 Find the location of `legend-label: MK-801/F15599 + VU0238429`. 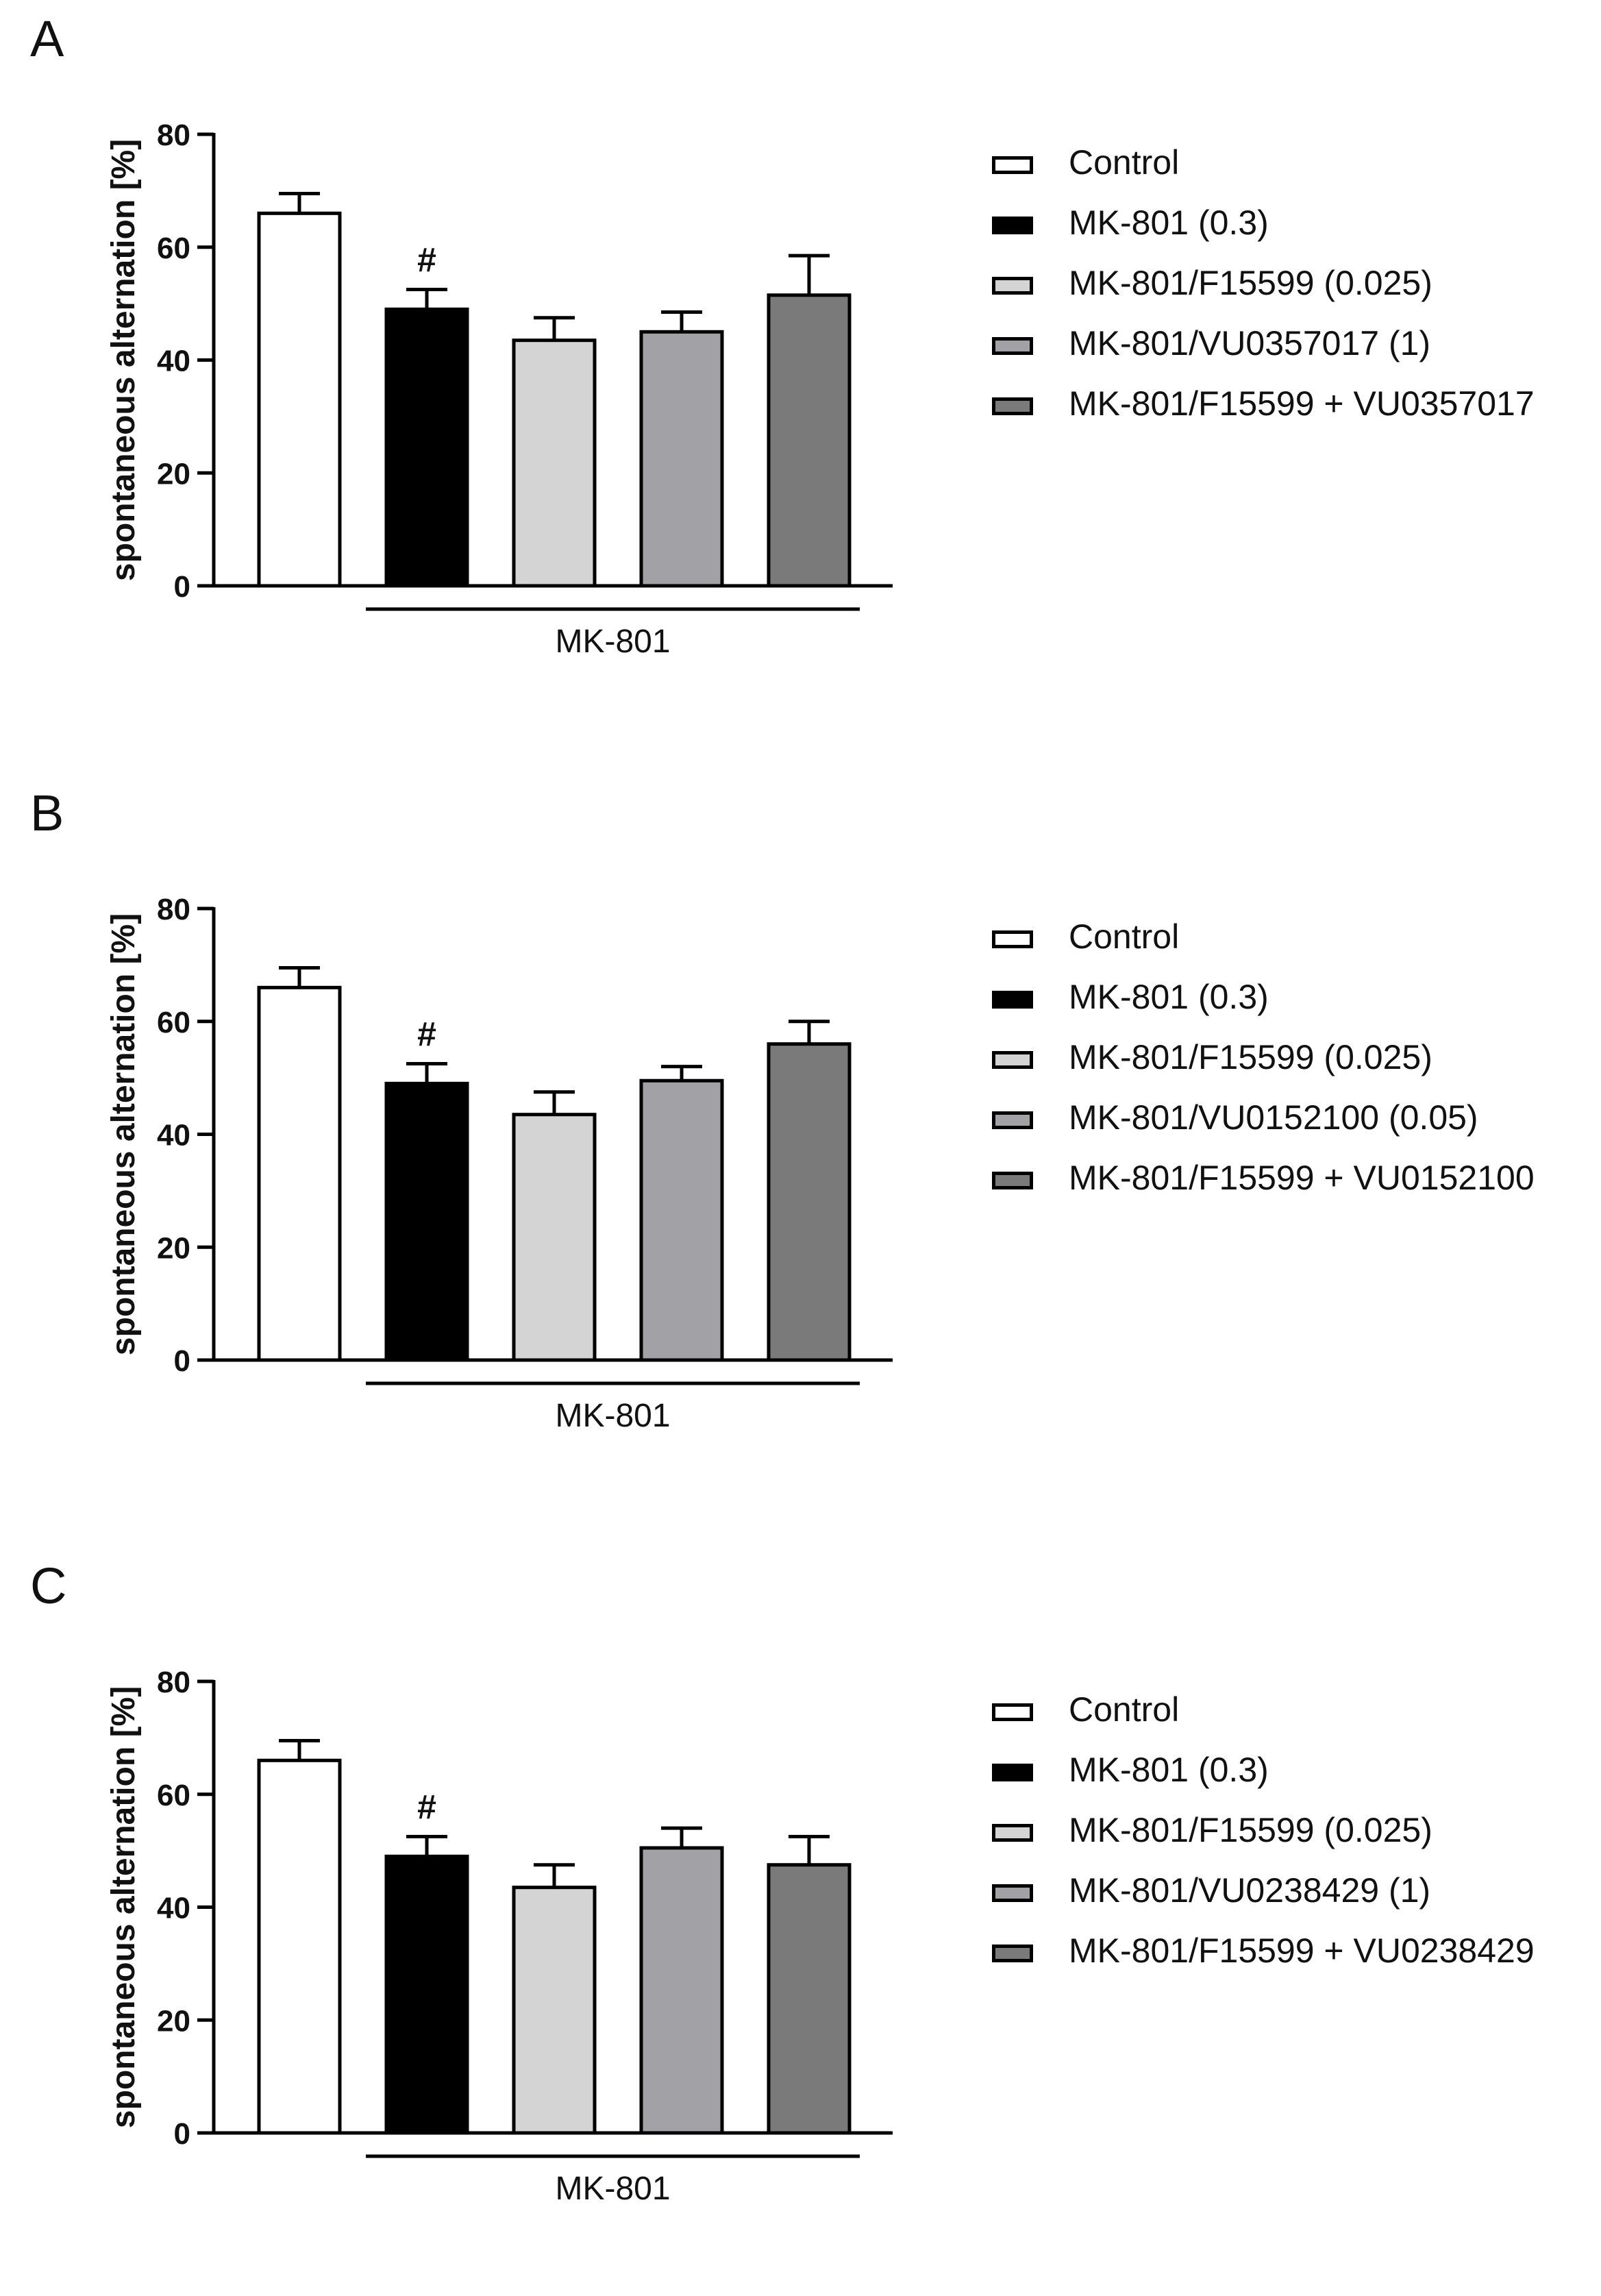

legend-label: MK-801/F15599 + VU0238429 is located at coordinates (1302, 1950).